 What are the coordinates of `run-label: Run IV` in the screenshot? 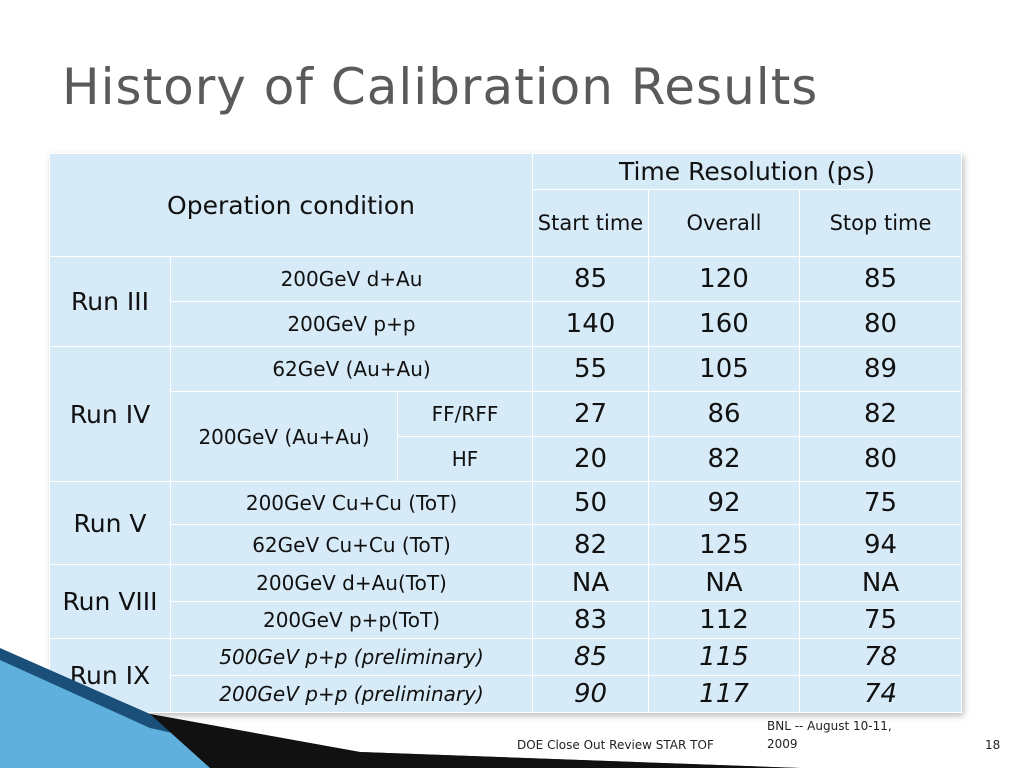 It's located at (110, 414).